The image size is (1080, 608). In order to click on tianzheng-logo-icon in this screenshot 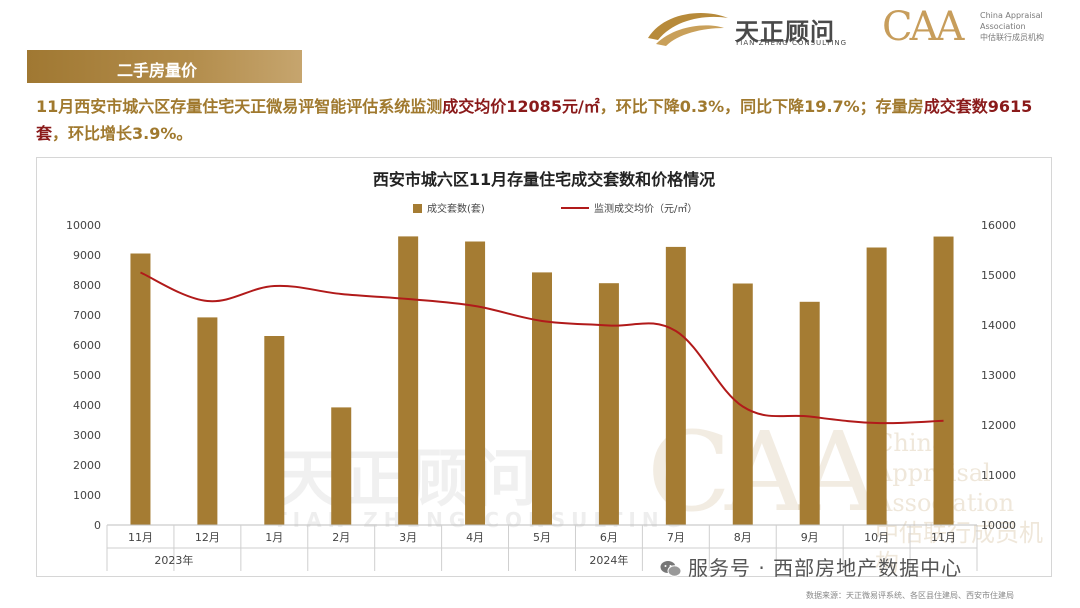, I will do `click(688, 29)`.